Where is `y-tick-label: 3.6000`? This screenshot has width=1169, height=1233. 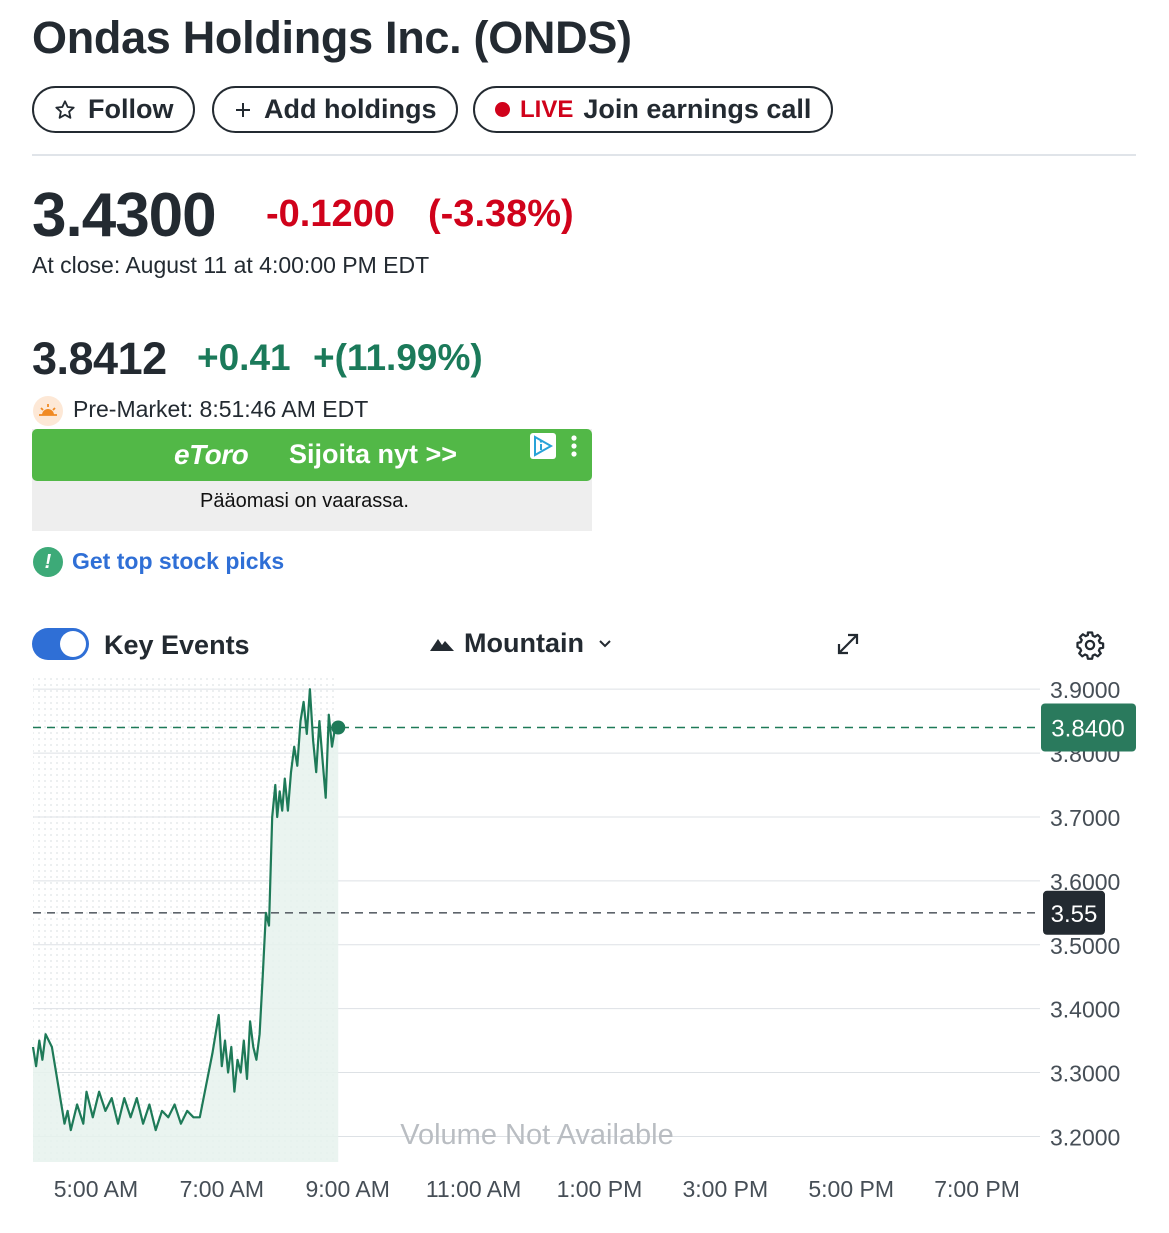 y-tick-label: 3.6000 is located at coordinates (1085, 882).